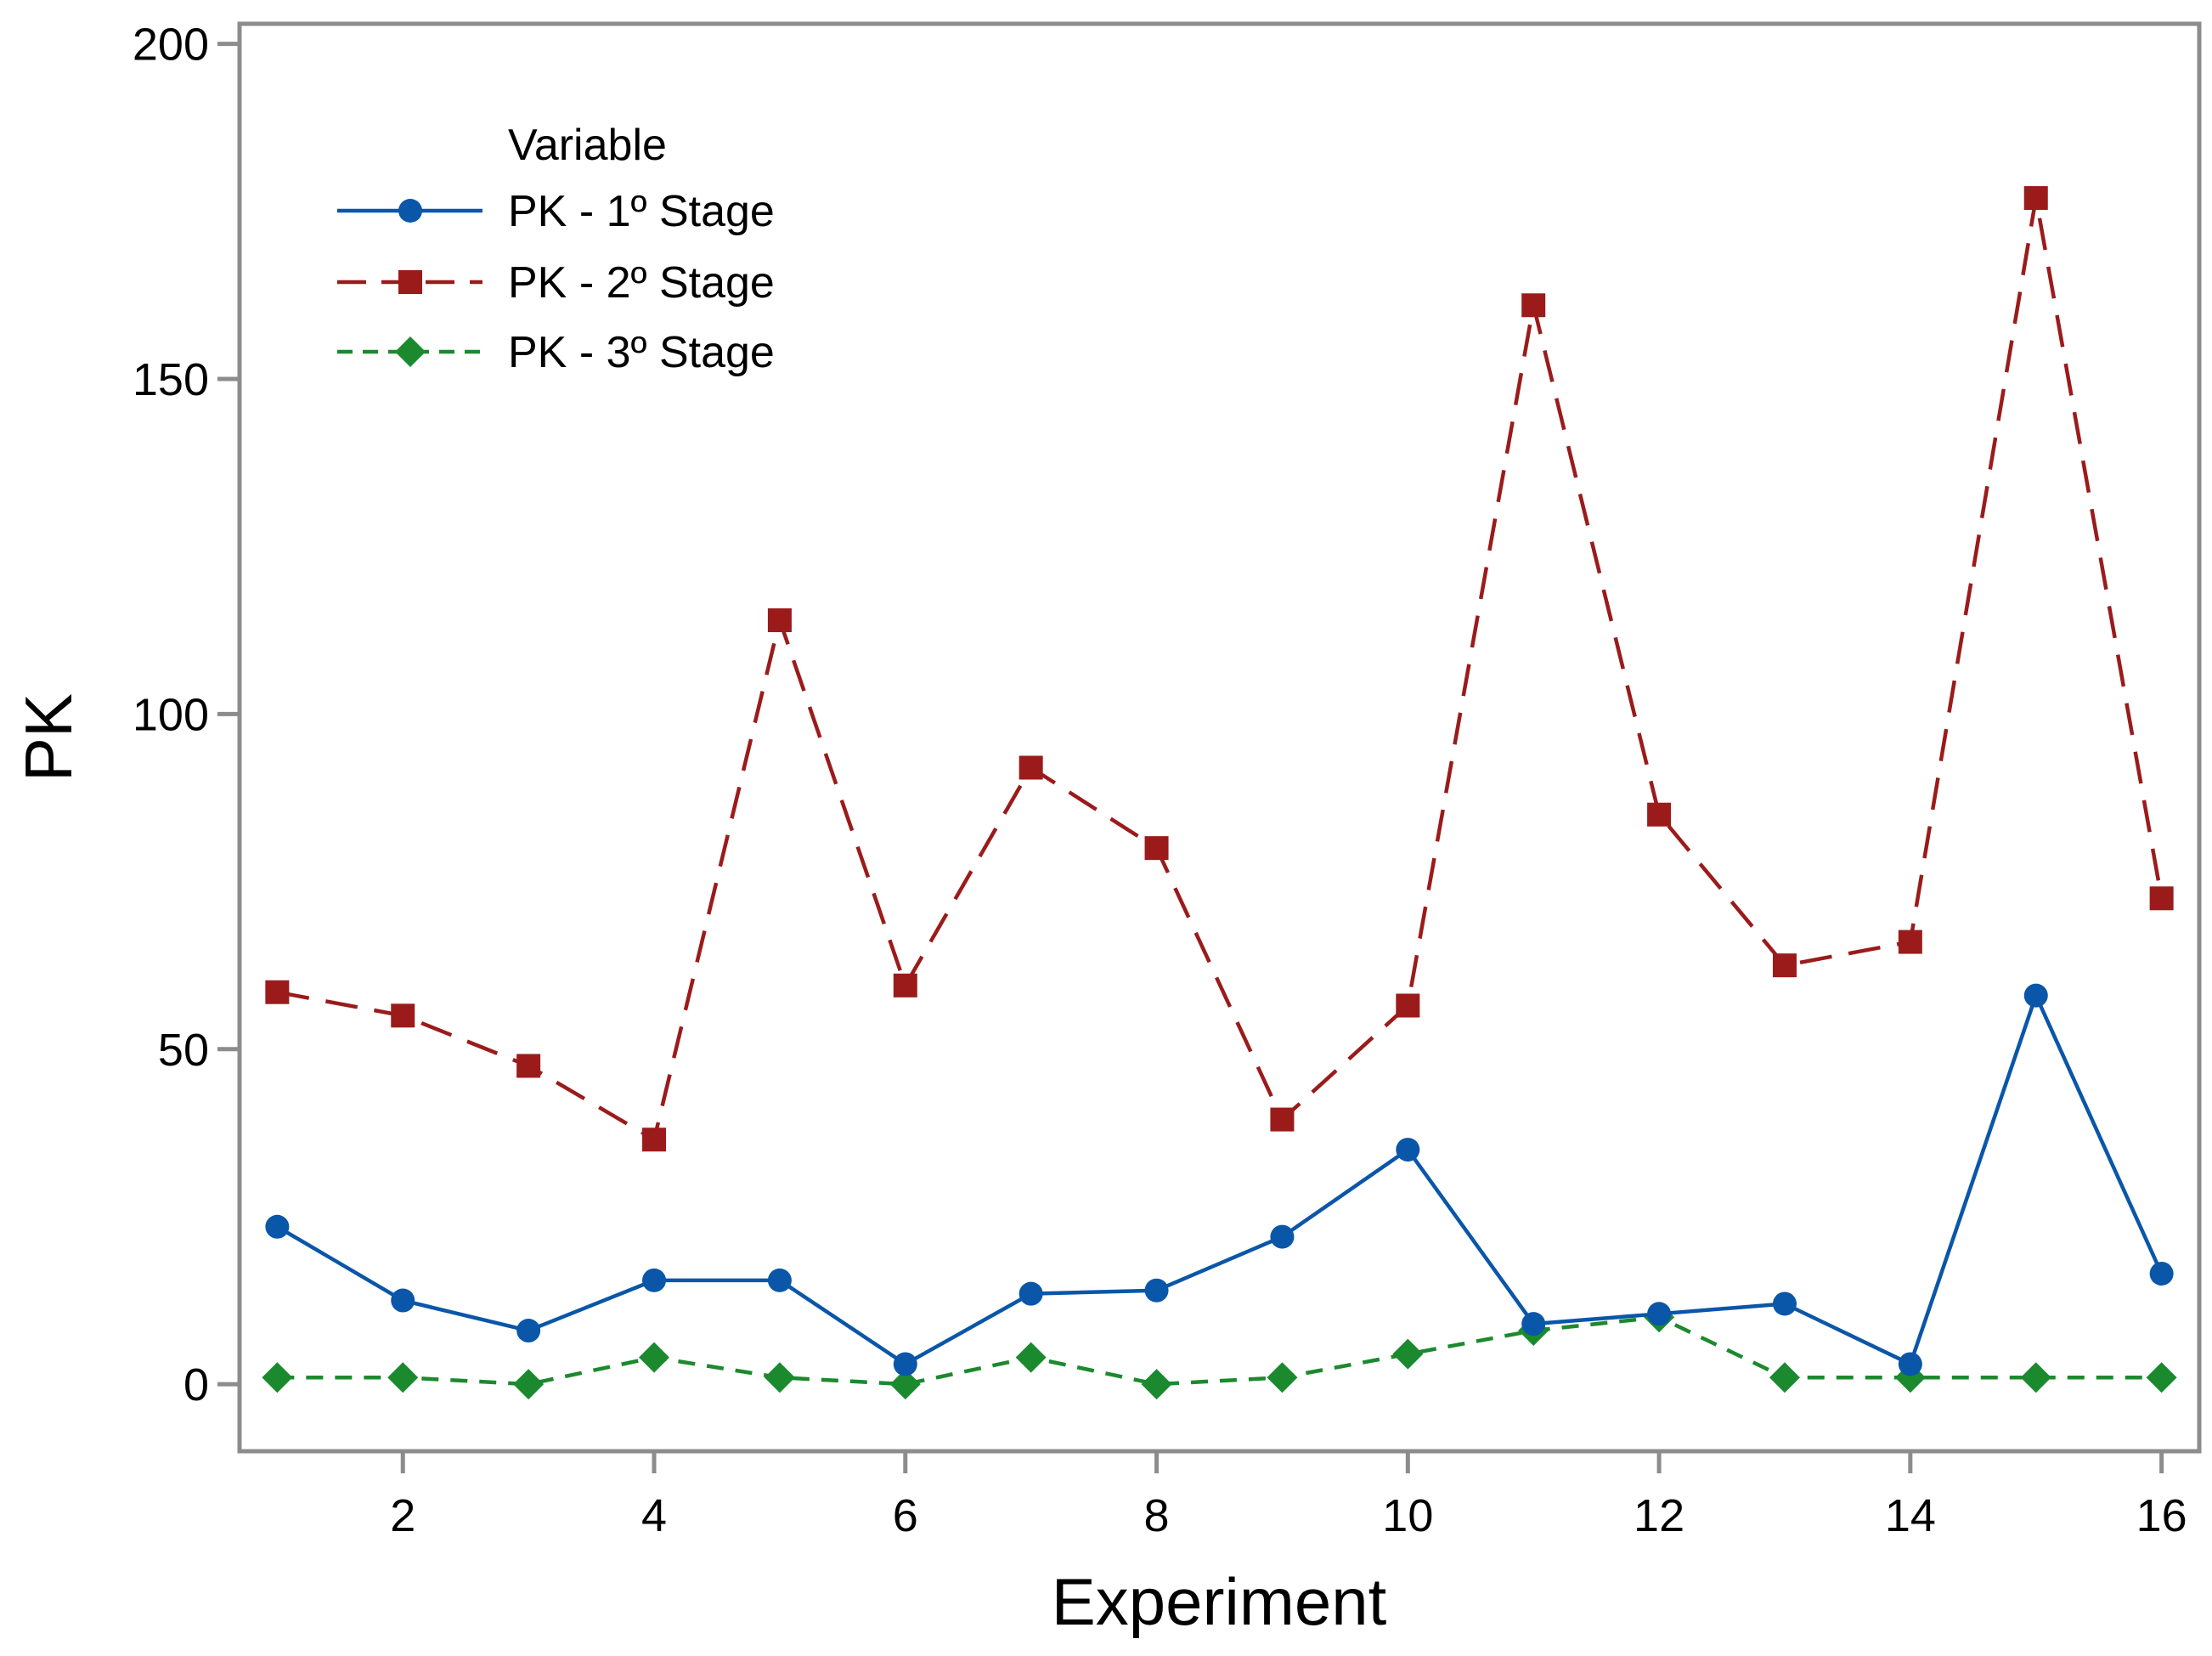  I want to click on legend-title: Variable, so click(587, 145).